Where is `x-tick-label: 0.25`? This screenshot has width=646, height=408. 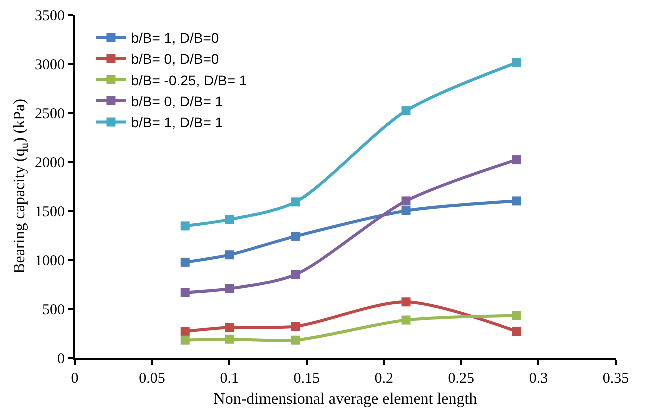
x-tick-label: 0.25 is located at coordinates (461, 379).